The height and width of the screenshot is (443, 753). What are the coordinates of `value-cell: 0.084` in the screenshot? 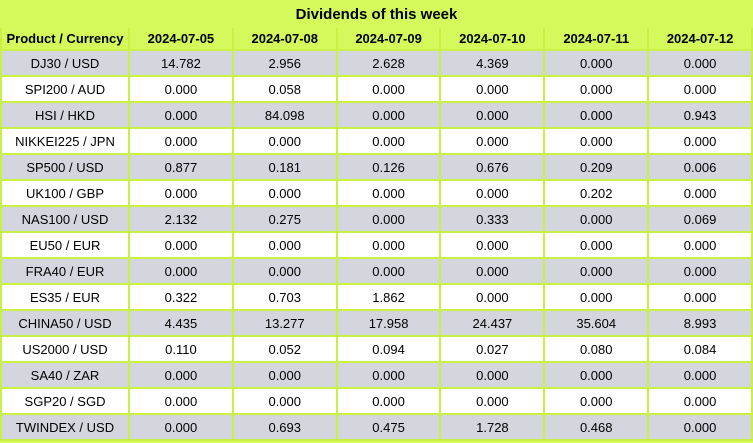 It's located at (700, 349).